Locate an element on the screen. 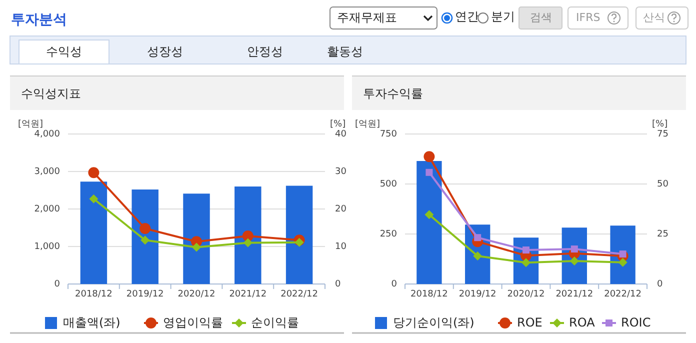 Image resolution: width=696 pixels, height=343 pixels. chart-title: 투자수익률 is located at coordinates (393, 93).